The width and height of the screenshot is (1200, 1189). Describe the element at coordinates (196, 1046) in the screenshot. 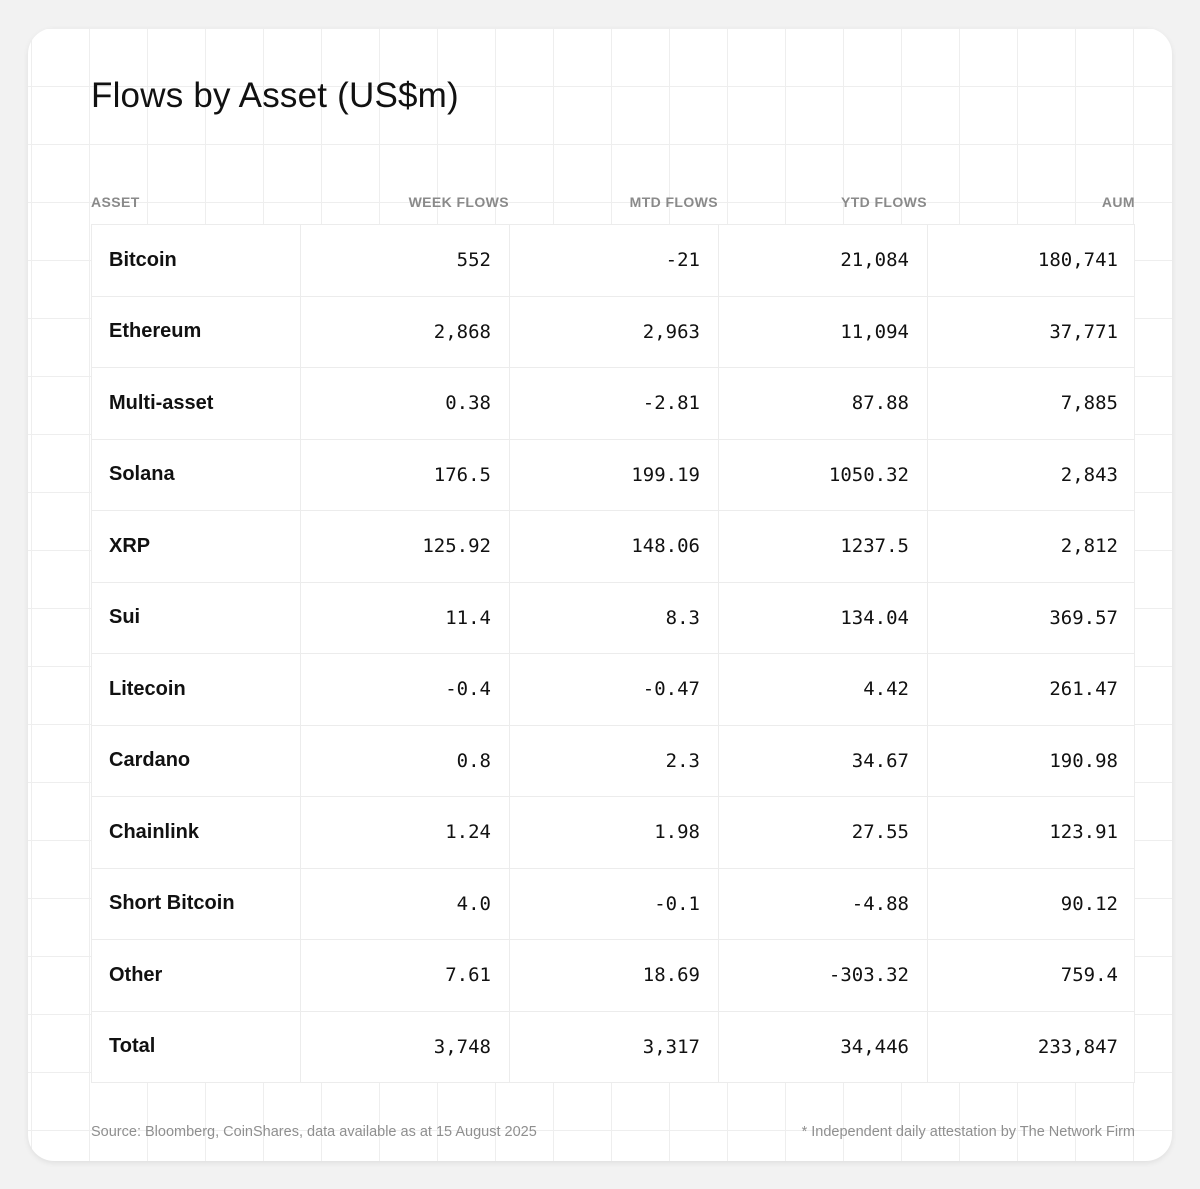

I see `asset-cell: Total` at that location.